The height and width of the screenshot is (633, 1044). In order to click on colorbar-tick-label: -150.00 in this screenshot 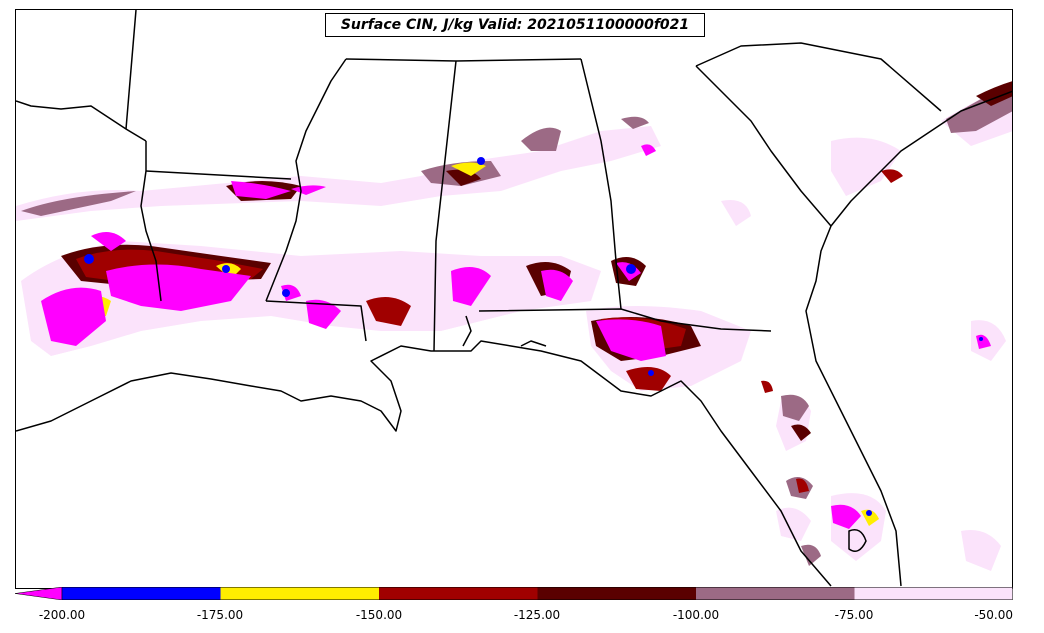, I will do `click(379, 615)`.